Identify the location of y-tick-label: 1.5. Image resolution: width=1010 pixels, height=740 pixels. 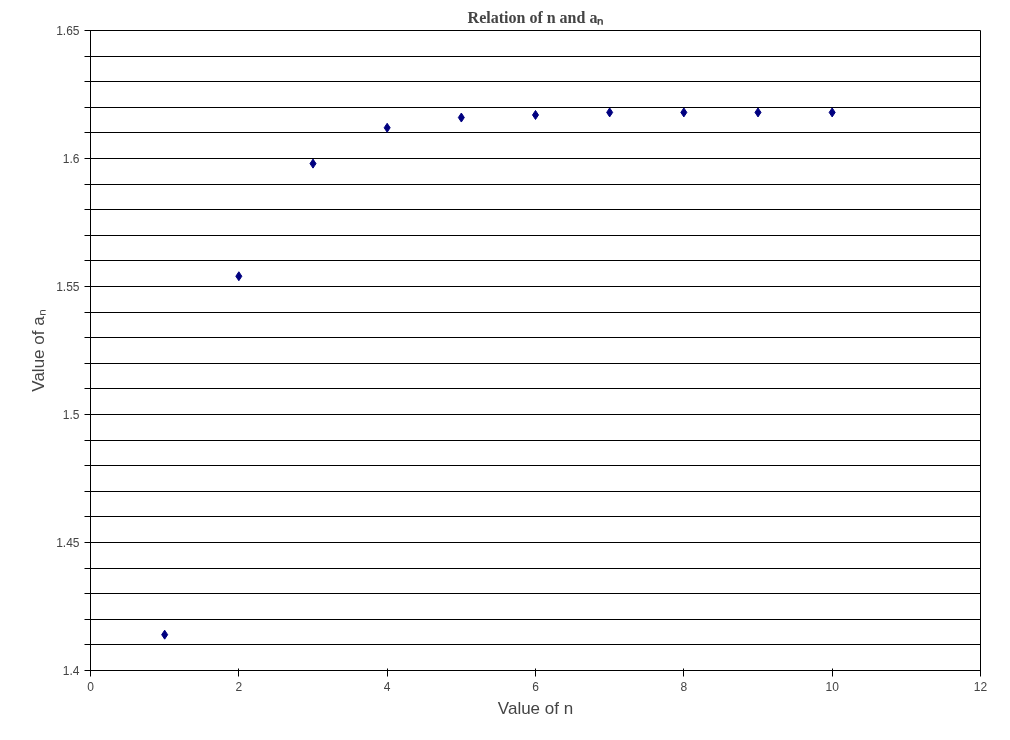
(71, 415).